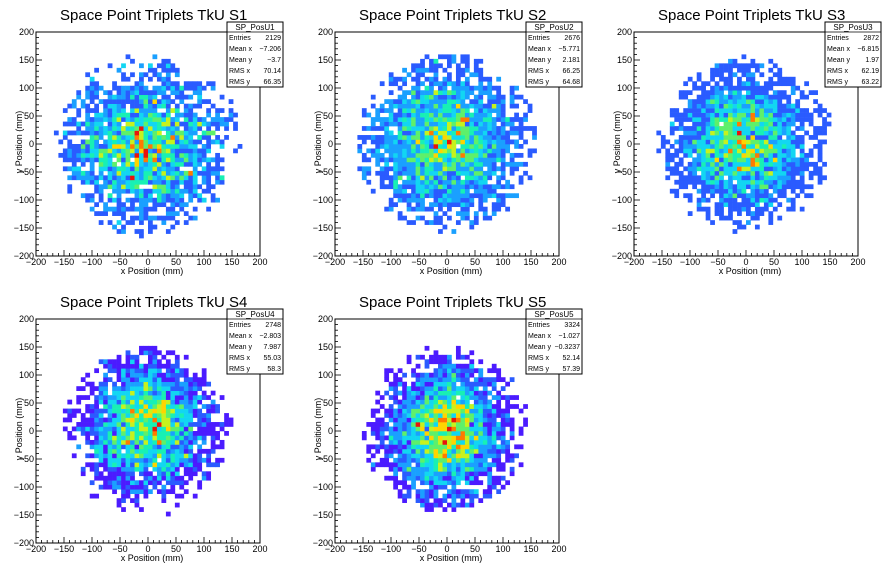  I want to click on y-tick-label: 0, so click(31, 144).